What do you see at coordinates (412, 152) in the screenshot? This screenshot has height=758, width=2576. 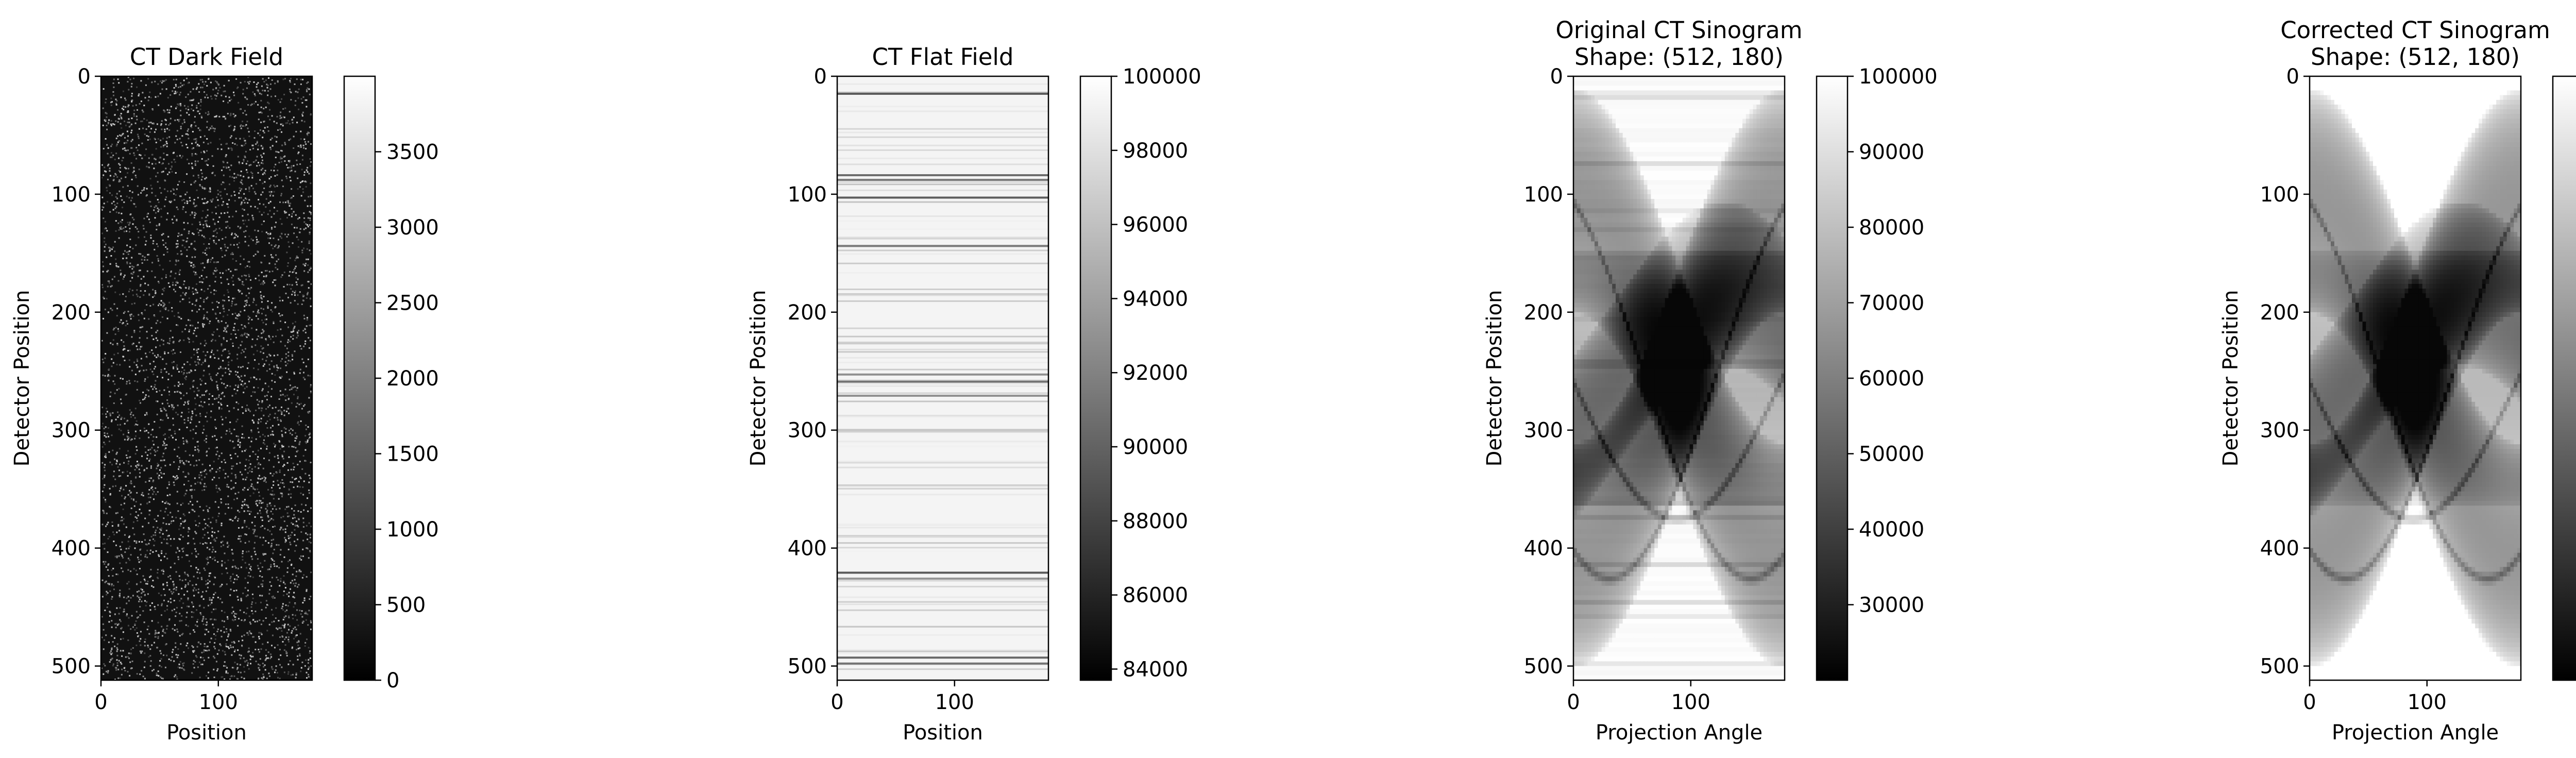 I see `colorbar-tick-label: 3500` at bounding box center [412, 152].